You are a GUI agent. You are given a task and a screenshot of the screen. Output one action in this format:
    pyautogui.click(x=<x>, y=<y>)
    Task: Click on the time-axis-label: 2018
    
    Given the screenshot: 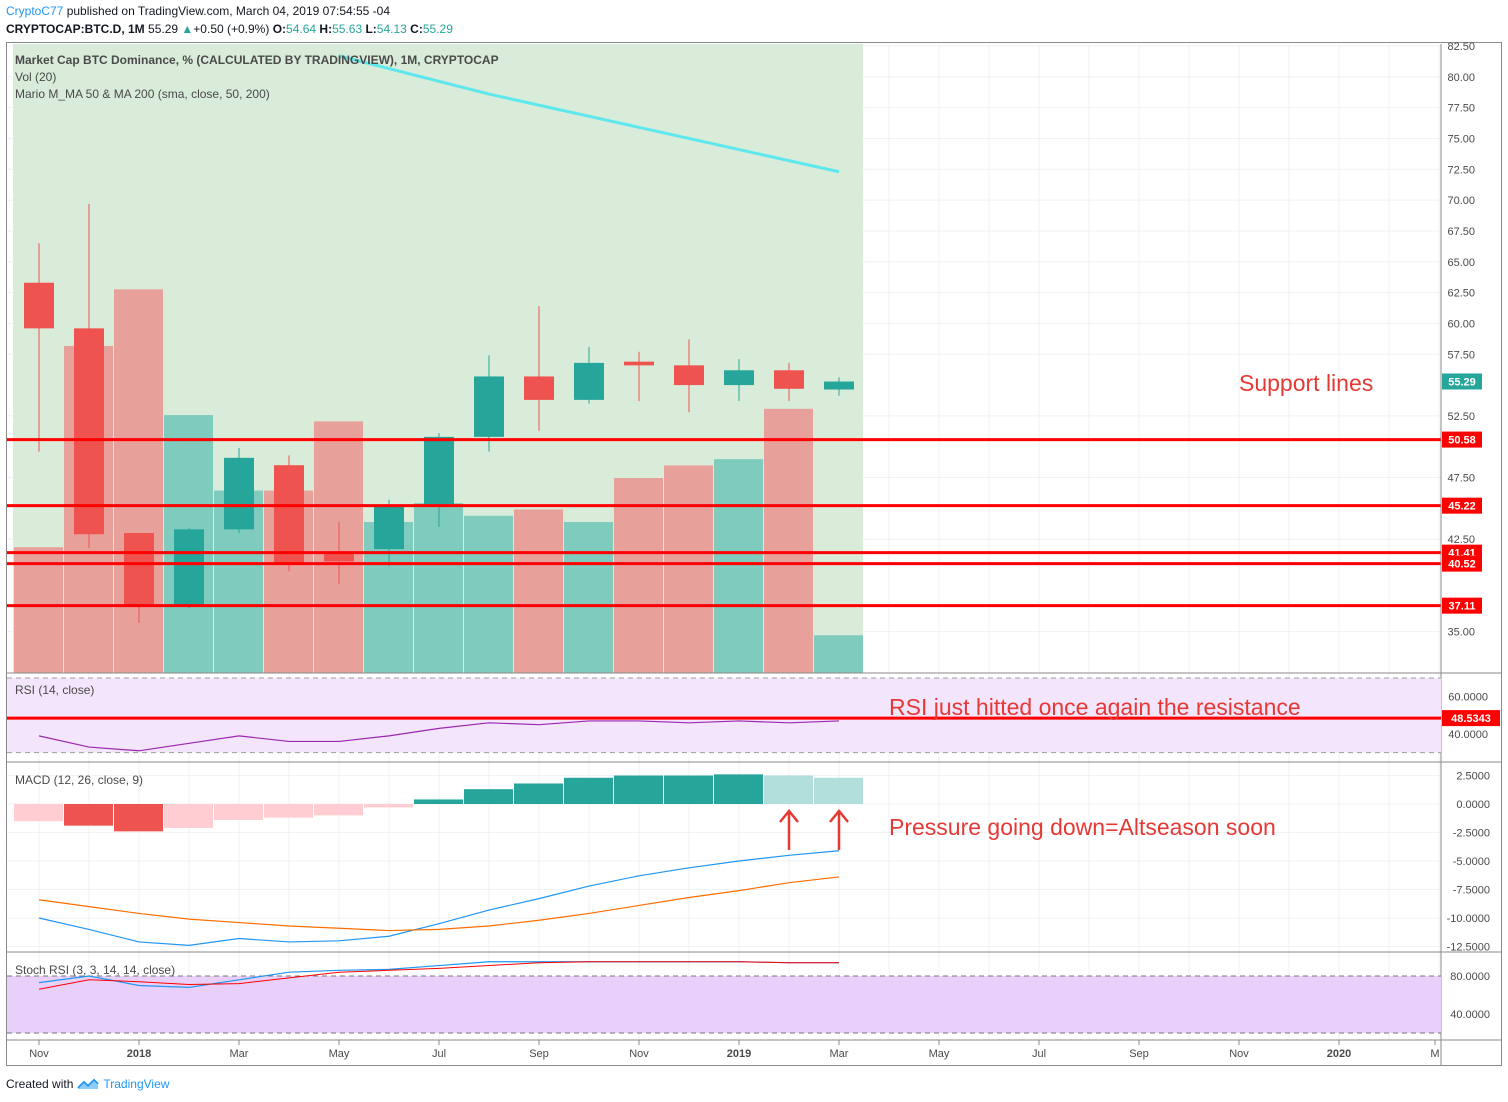 What is the action you would take?
    pyautogui.click(x=139, y=1054)
    